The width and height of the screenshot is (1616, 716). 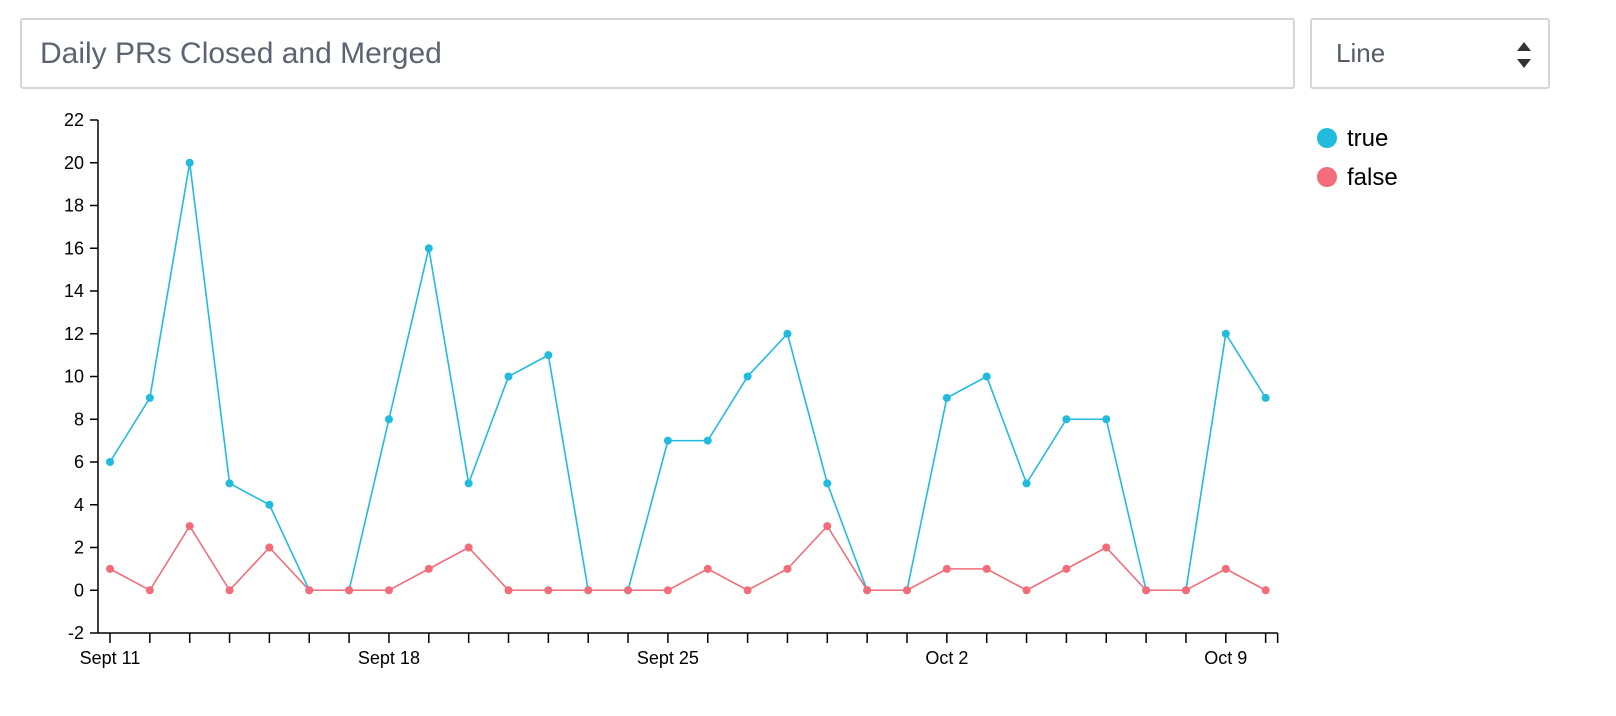 I want to click on select-arrows-icon, so click(x=1524, y=55).